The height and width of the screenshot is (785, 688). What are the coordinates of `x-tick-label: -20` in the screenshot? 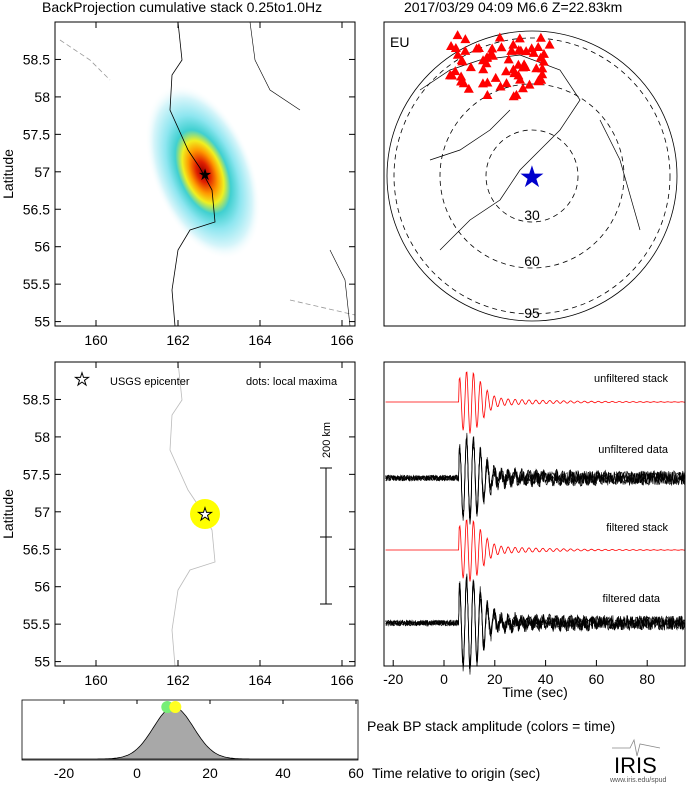 It's located at (64, 773).